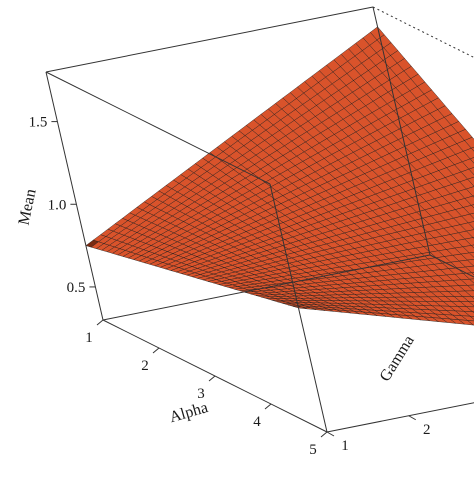 This screenshot has height=479, width=474. What do you see at coordinates (313, 450) in the screenshot?
I see `x-tick-label: 5` at bounding box center [313, 450].